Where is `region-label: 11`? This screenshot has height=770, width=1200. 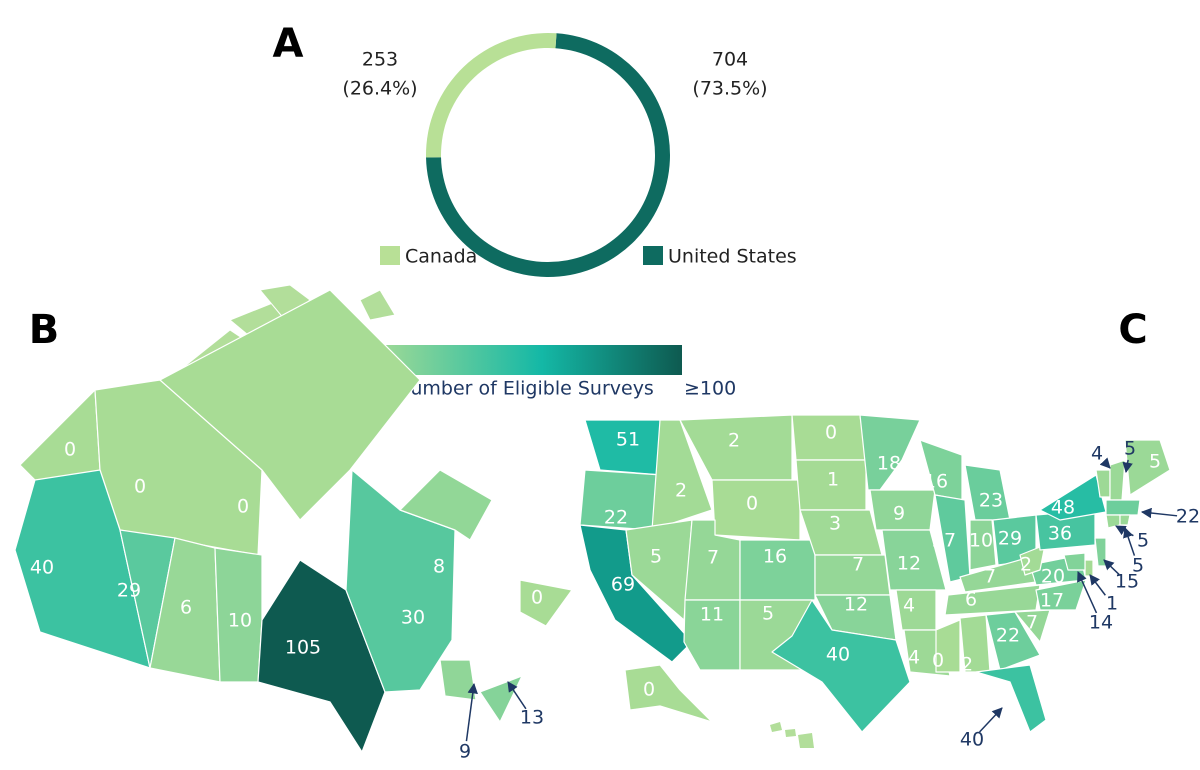 region-label: 11 is located at coordinates (712, 615).